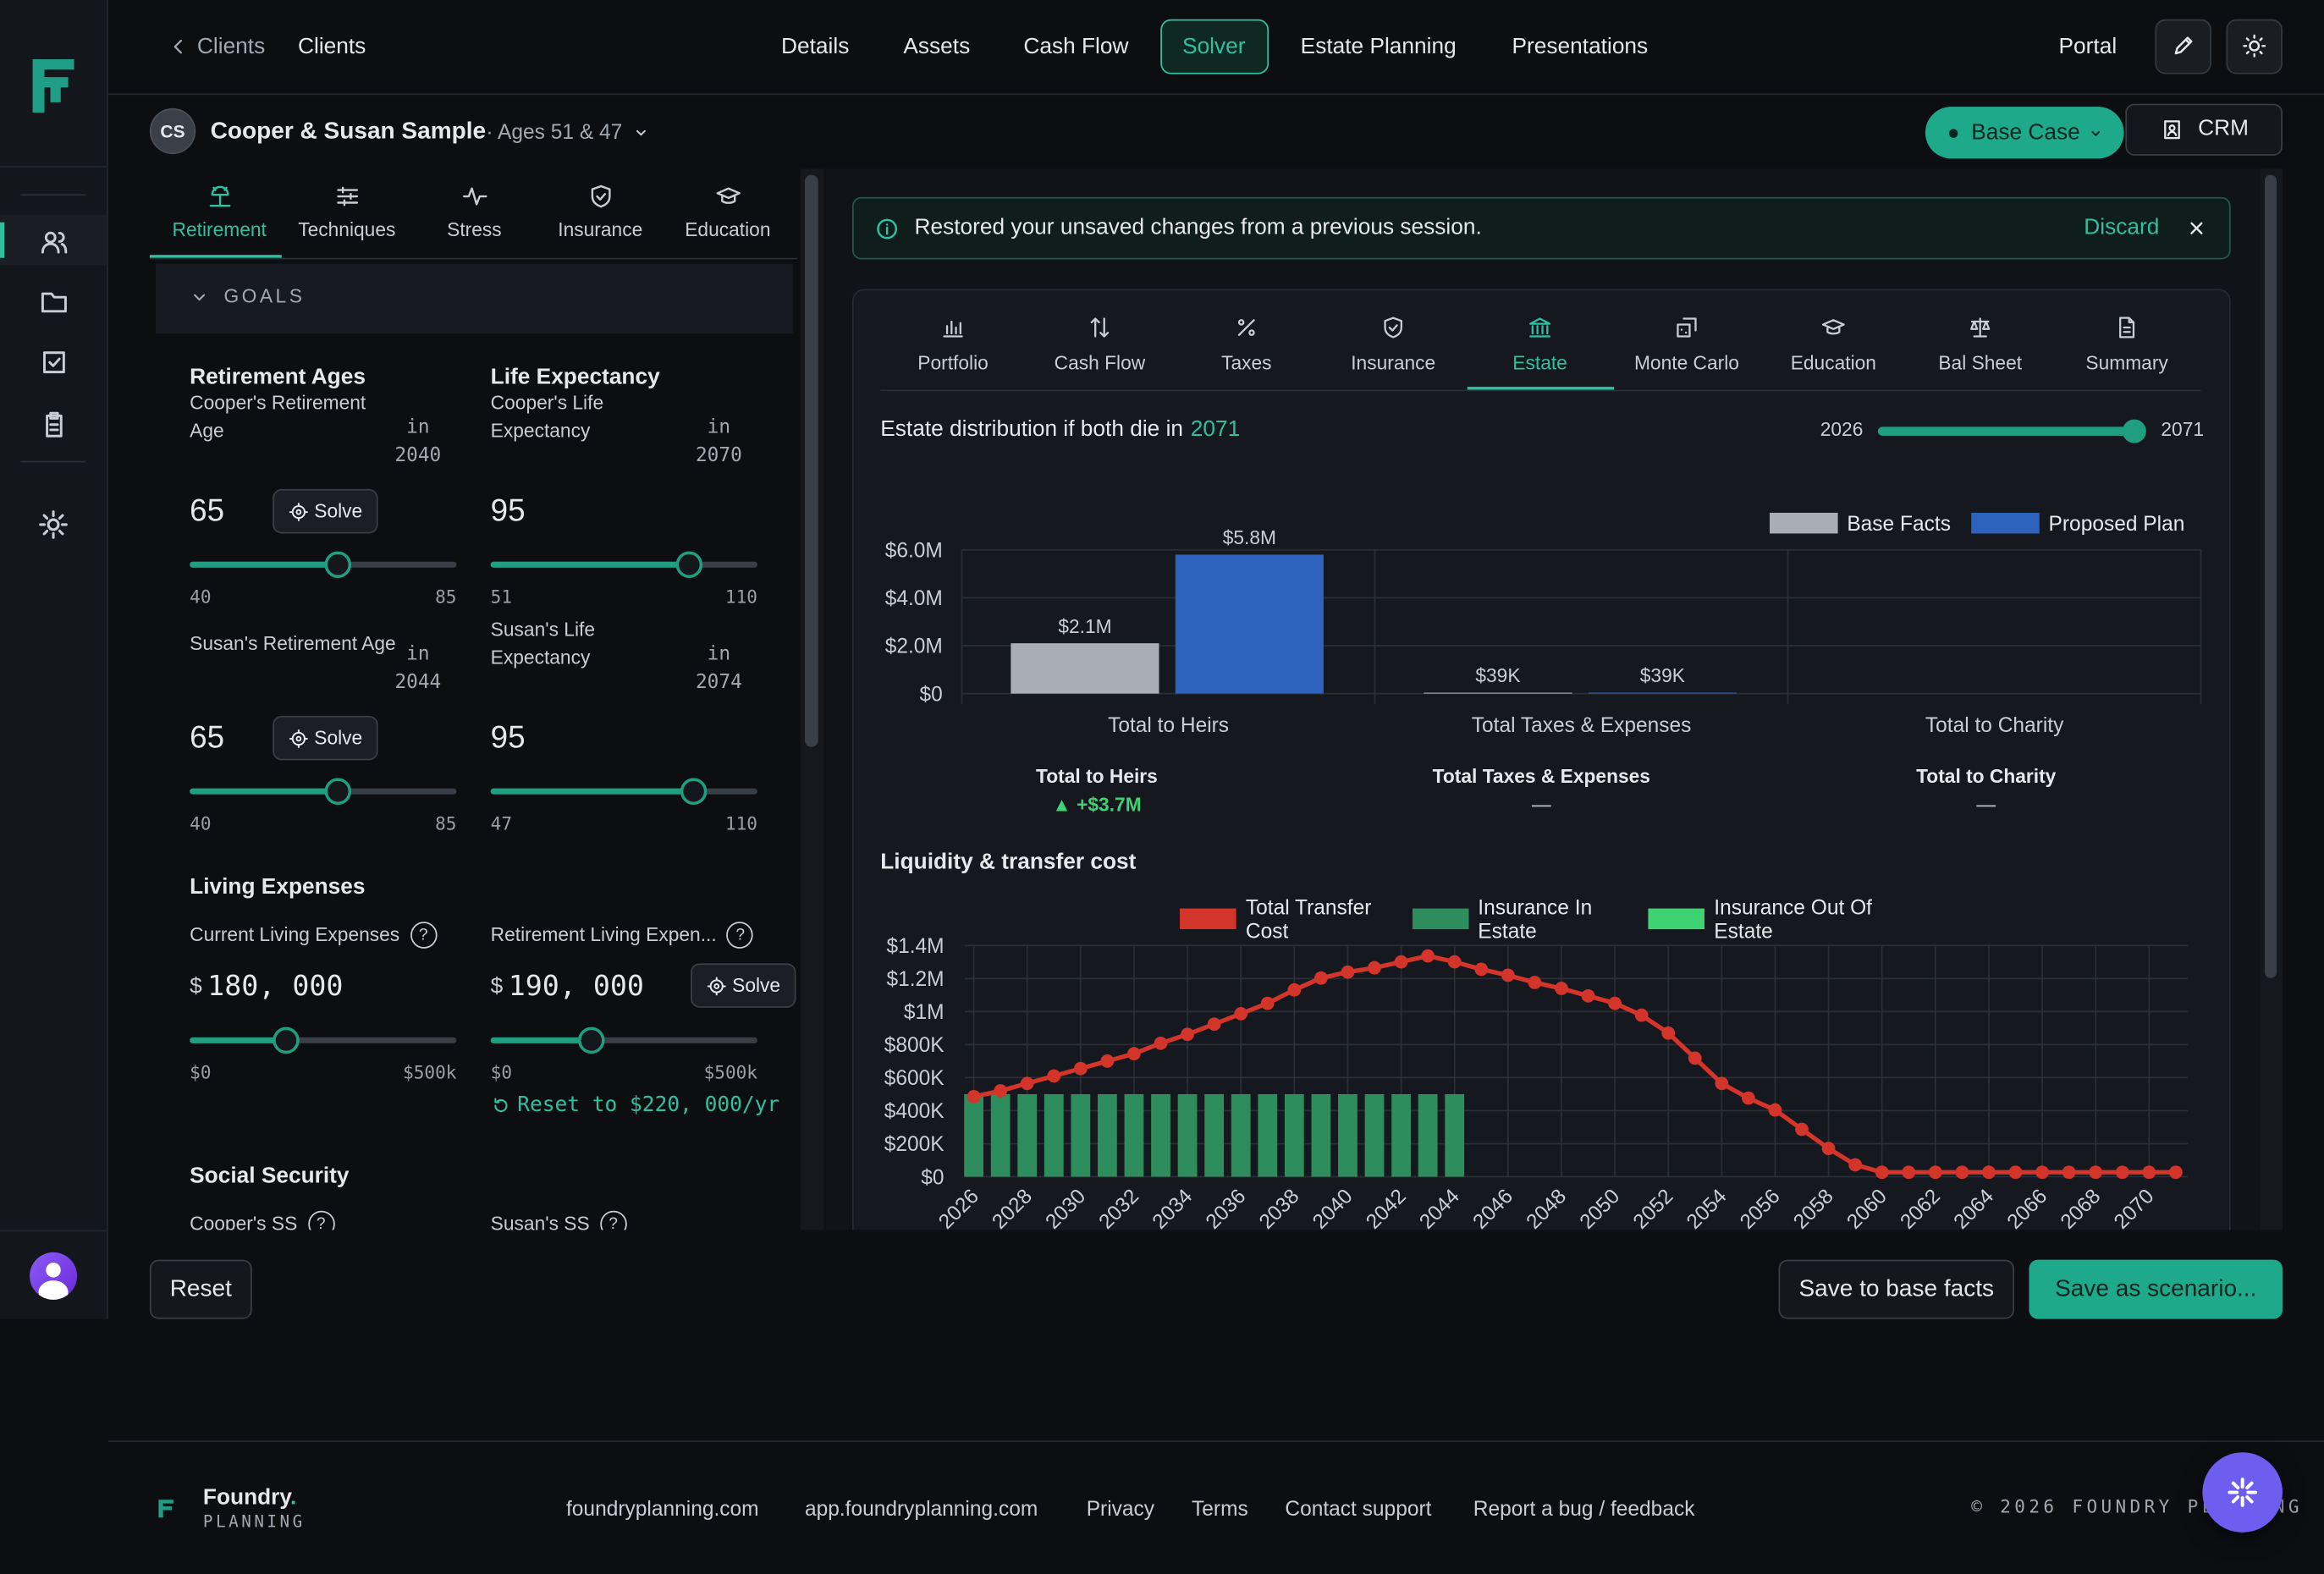 Image resolution: width=2324 pixels, height=1574 pixels. I want to click on chart-tab: Estate, so click(1539, 362).